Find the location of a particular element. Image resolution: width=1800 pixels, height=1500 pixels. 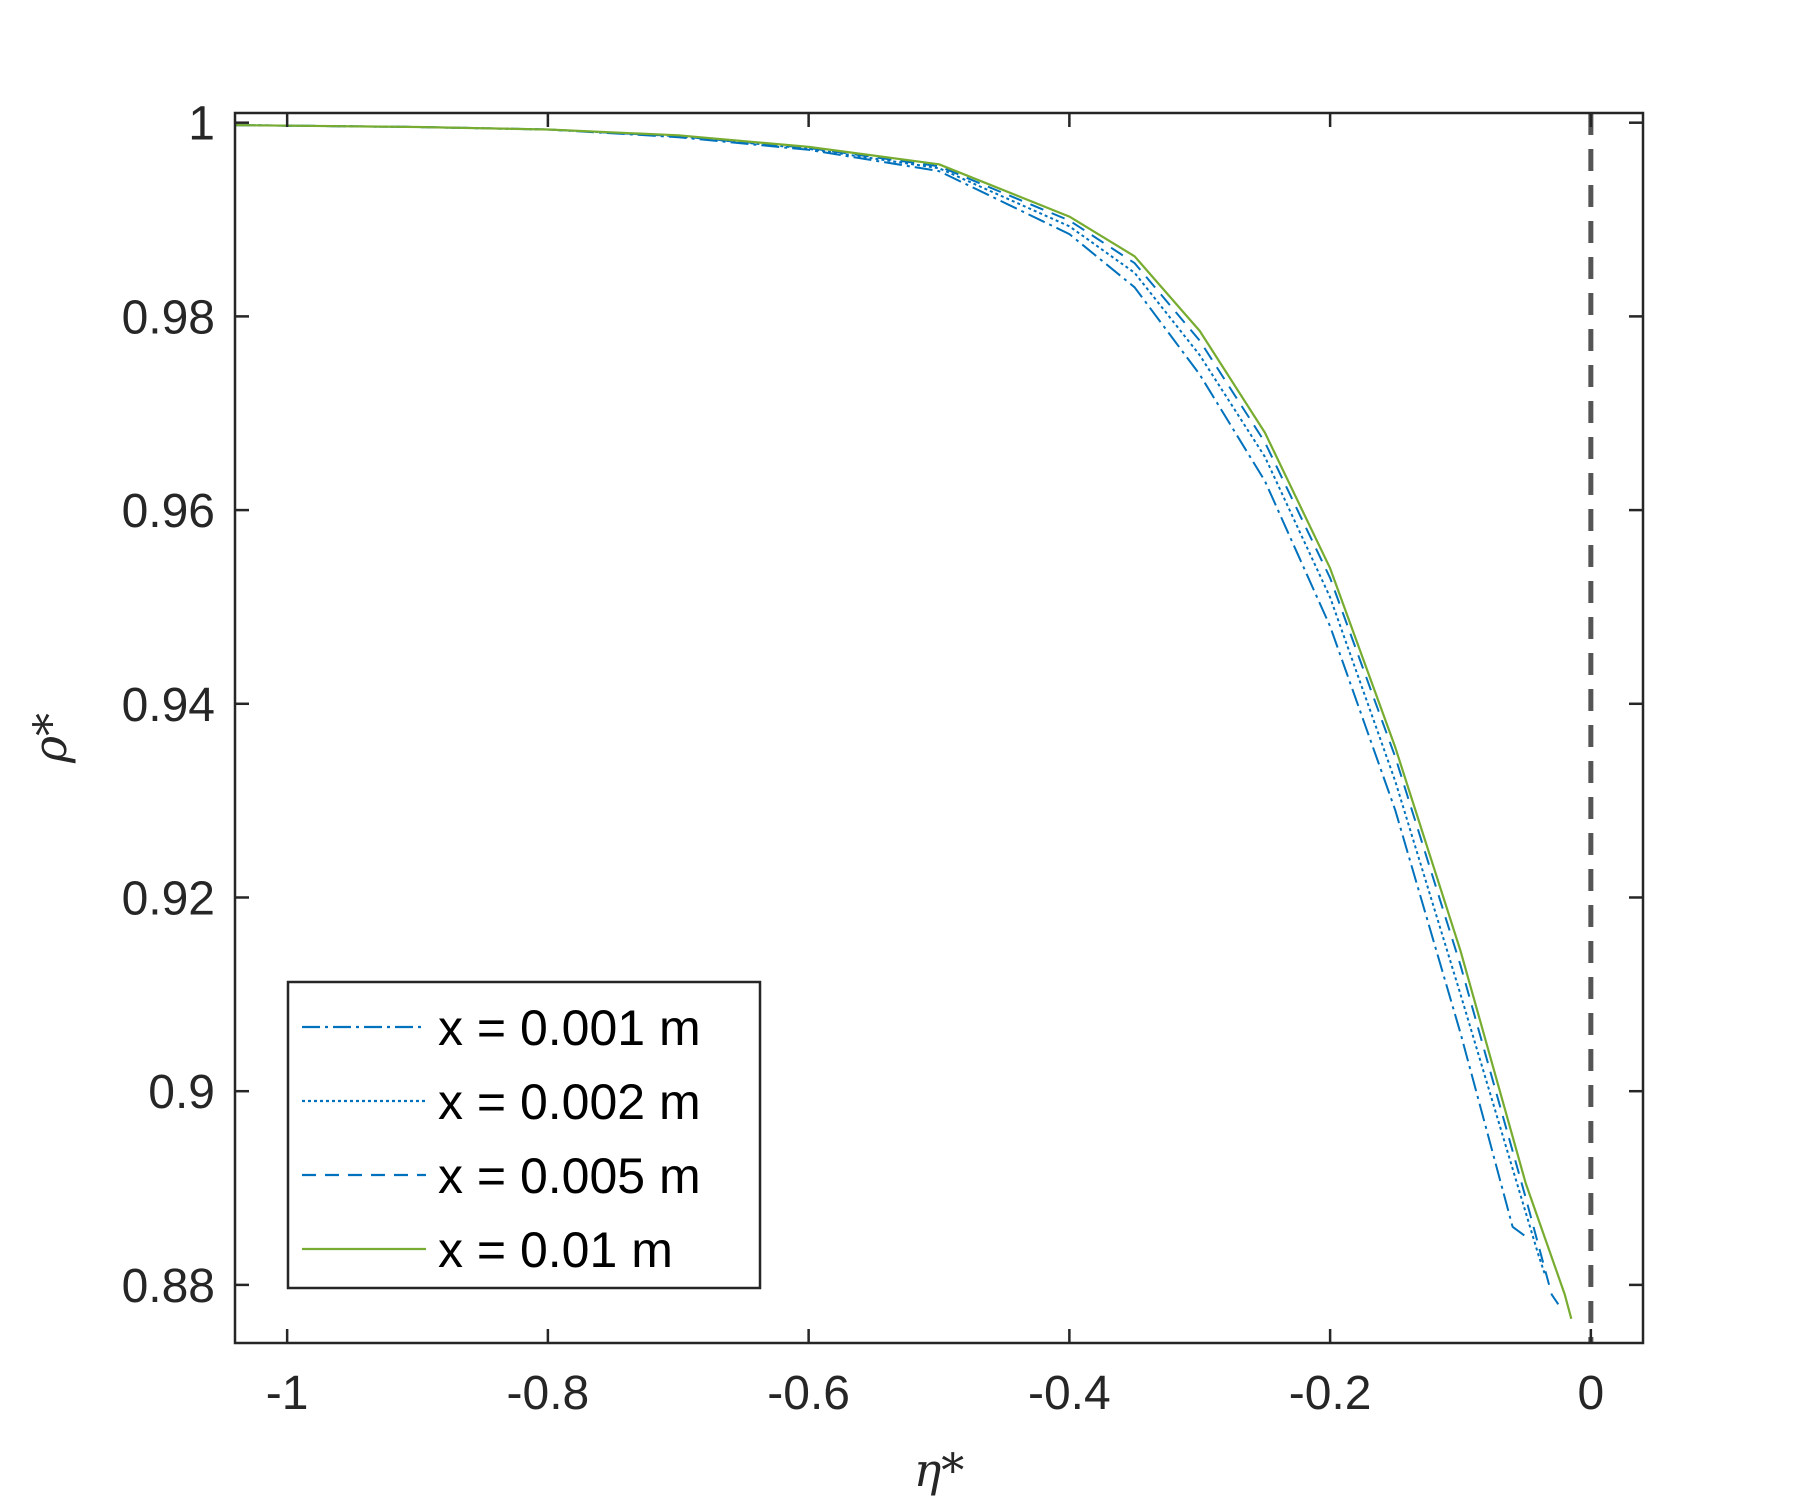

y-tick-label: 0.96 is located at coordinates (168, 511).